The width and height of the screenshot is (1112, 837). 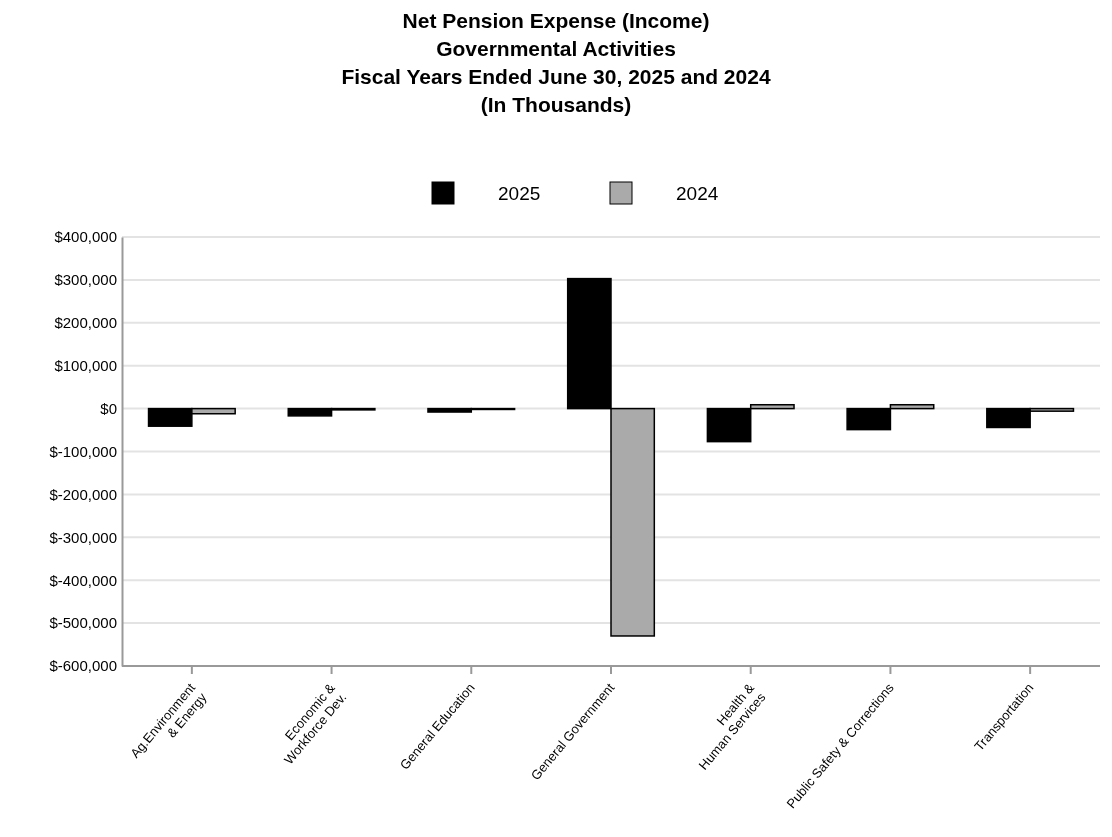 I want to click on y-tick-label: $-500,000, so click(x=83, y=623).